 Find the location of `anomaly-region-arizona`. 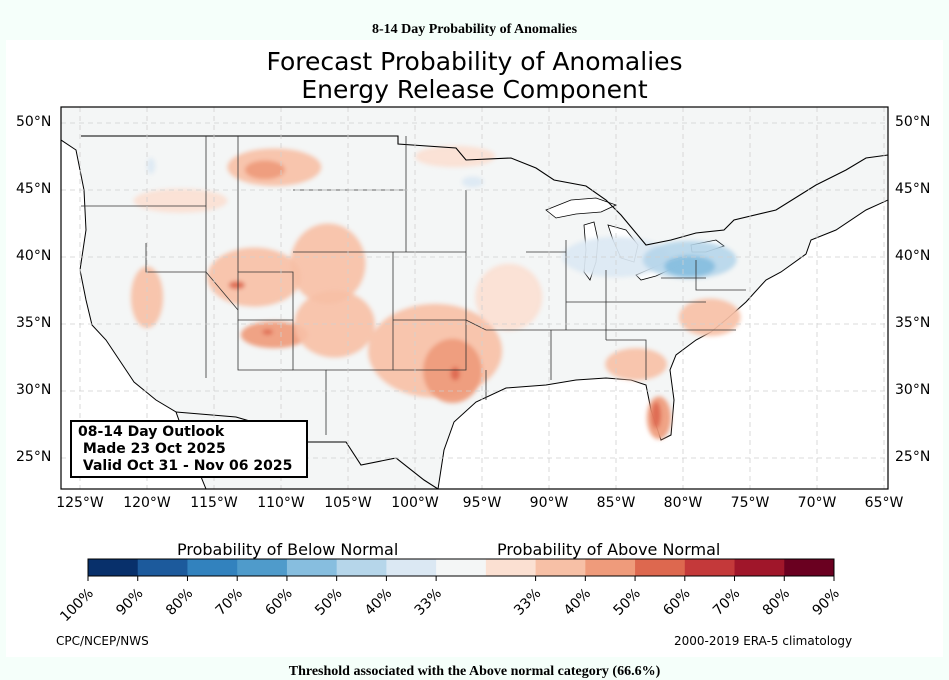

anomaly-region-arizona is located at coordinates (274, 335).